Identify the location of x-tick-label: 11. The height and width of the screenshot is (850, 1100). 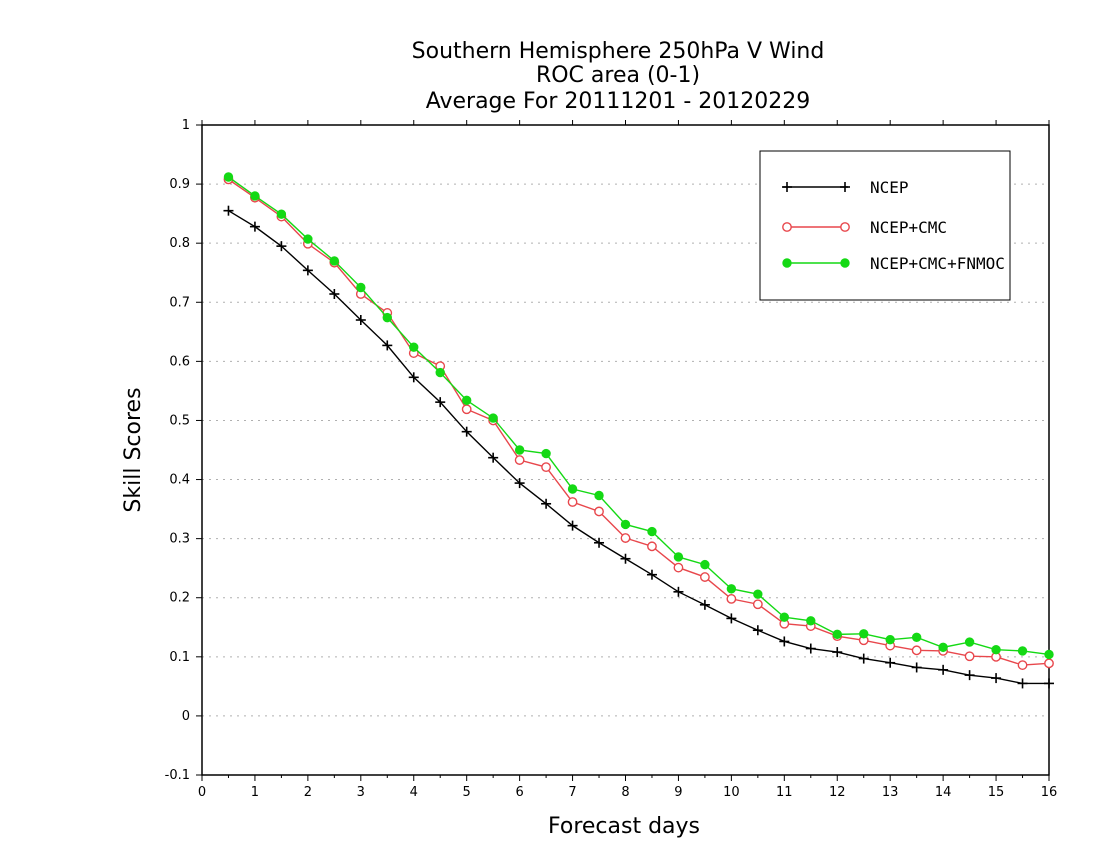
(784, 792).